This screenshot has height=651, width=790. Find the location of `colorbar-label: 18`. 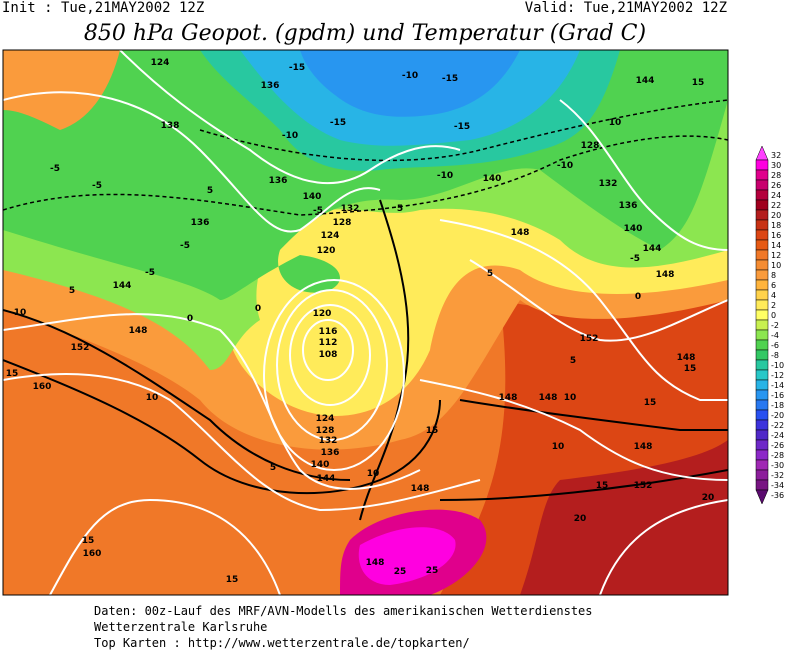

colorbar-label: 18 is located at coordinates (776, 225).